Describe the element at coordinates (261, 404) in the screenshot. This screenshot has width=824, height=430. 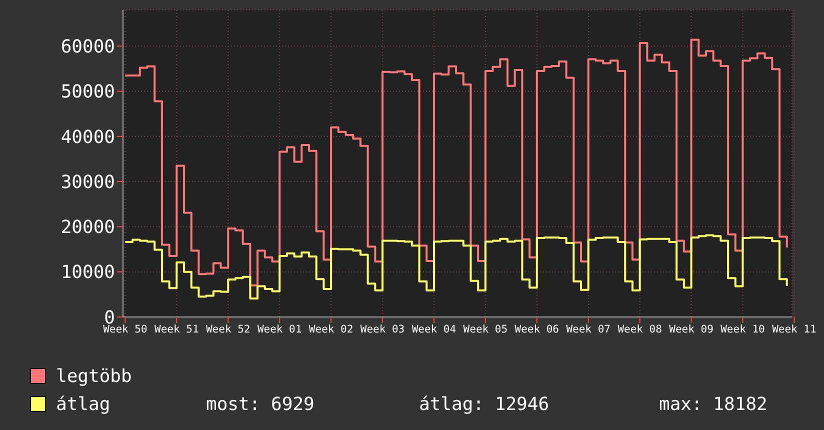
I see `text: most: 6929` at that location.